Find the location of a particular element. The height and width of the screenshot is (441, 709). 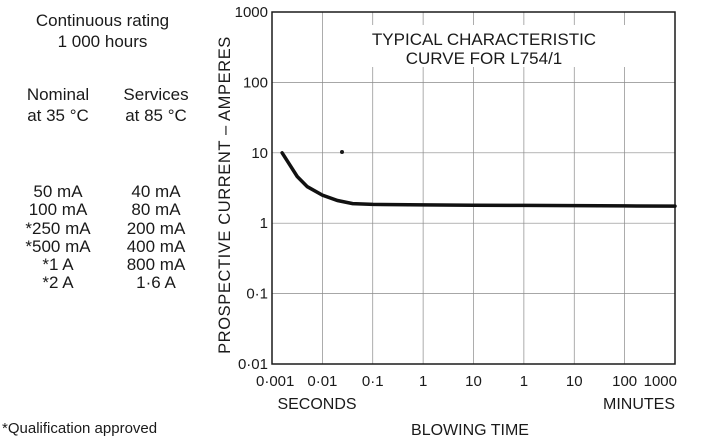

characteristic-curve is located at coordinates (478, 179).